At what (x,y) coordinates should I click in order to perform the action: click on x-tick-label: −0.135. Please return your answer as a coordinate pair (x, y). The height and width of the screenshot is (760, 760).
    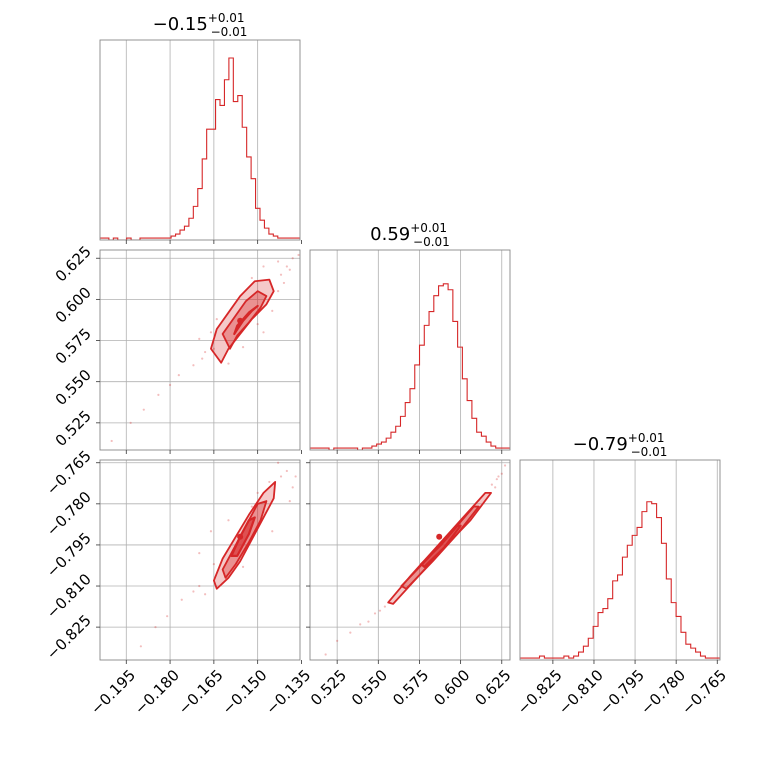
    Looking at the image, I should click on (288, 692).